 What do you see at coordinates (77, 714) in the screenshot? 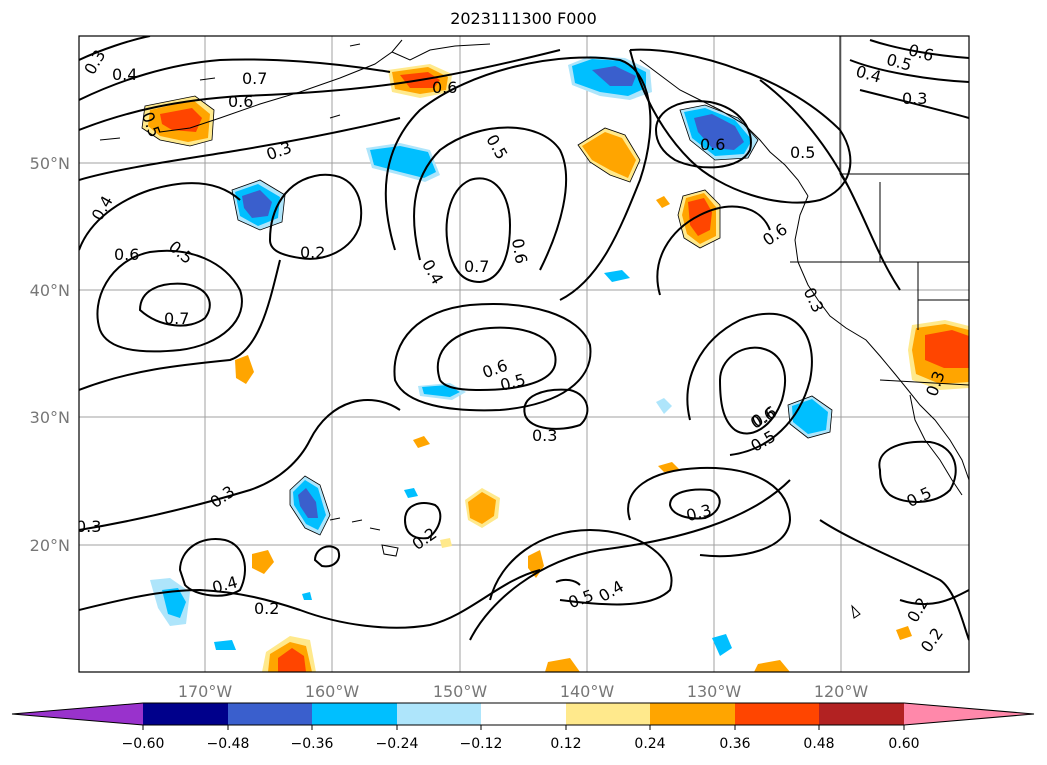
I see `colorbar-extension-low` at bounding box center [77, 714].